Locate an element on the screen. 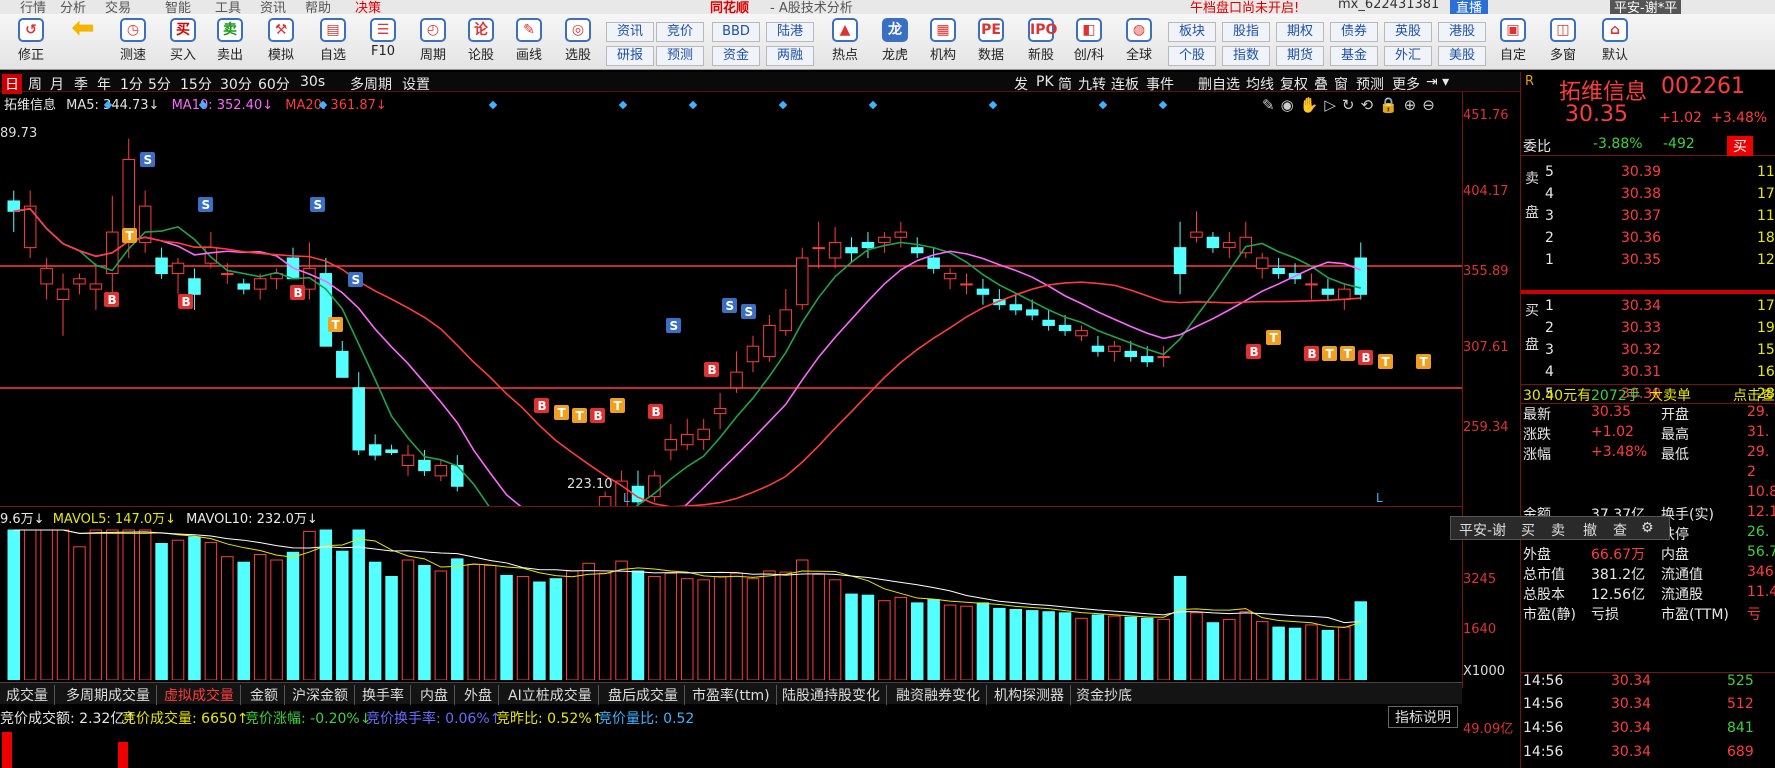 The width and height of the screenshot is (1775, 768). dragon-tiger-button: 龙龙虎 is located at coordinates (895, 43).